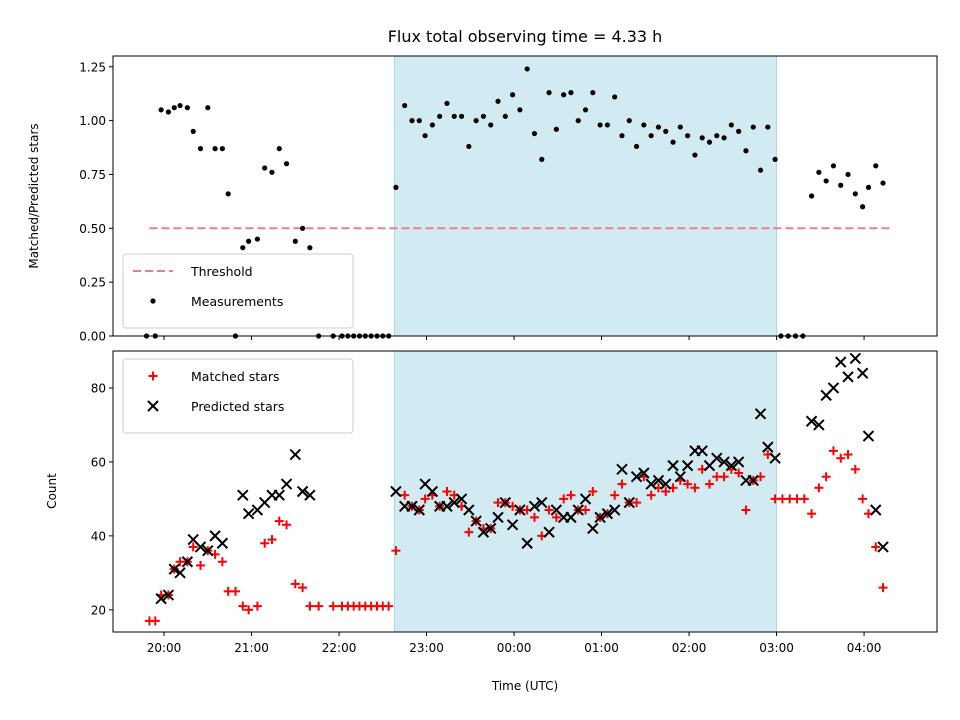 This screenshot has height=720, width=960. I want to click on x-tick-label: 03:00, so click(776, 648).